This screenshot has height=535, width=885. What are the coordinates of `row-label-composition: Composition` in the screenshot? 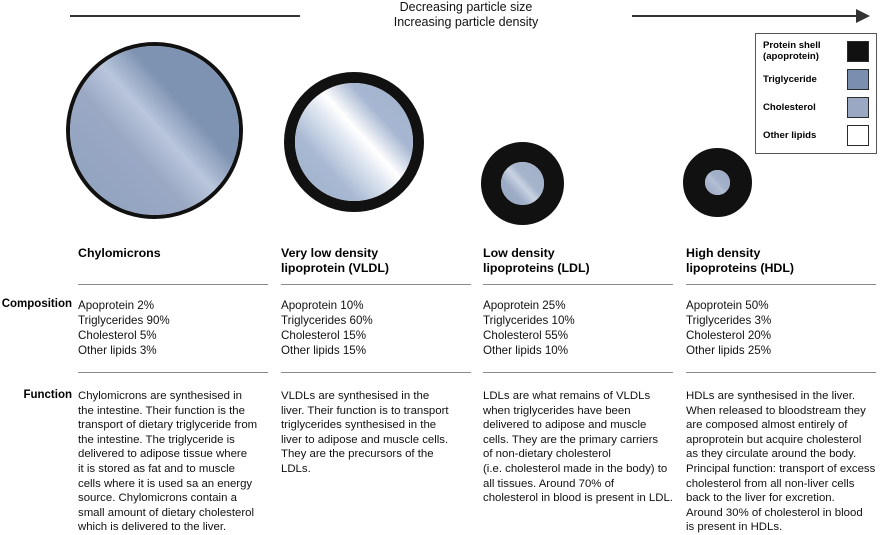 It's located at (36, 304).